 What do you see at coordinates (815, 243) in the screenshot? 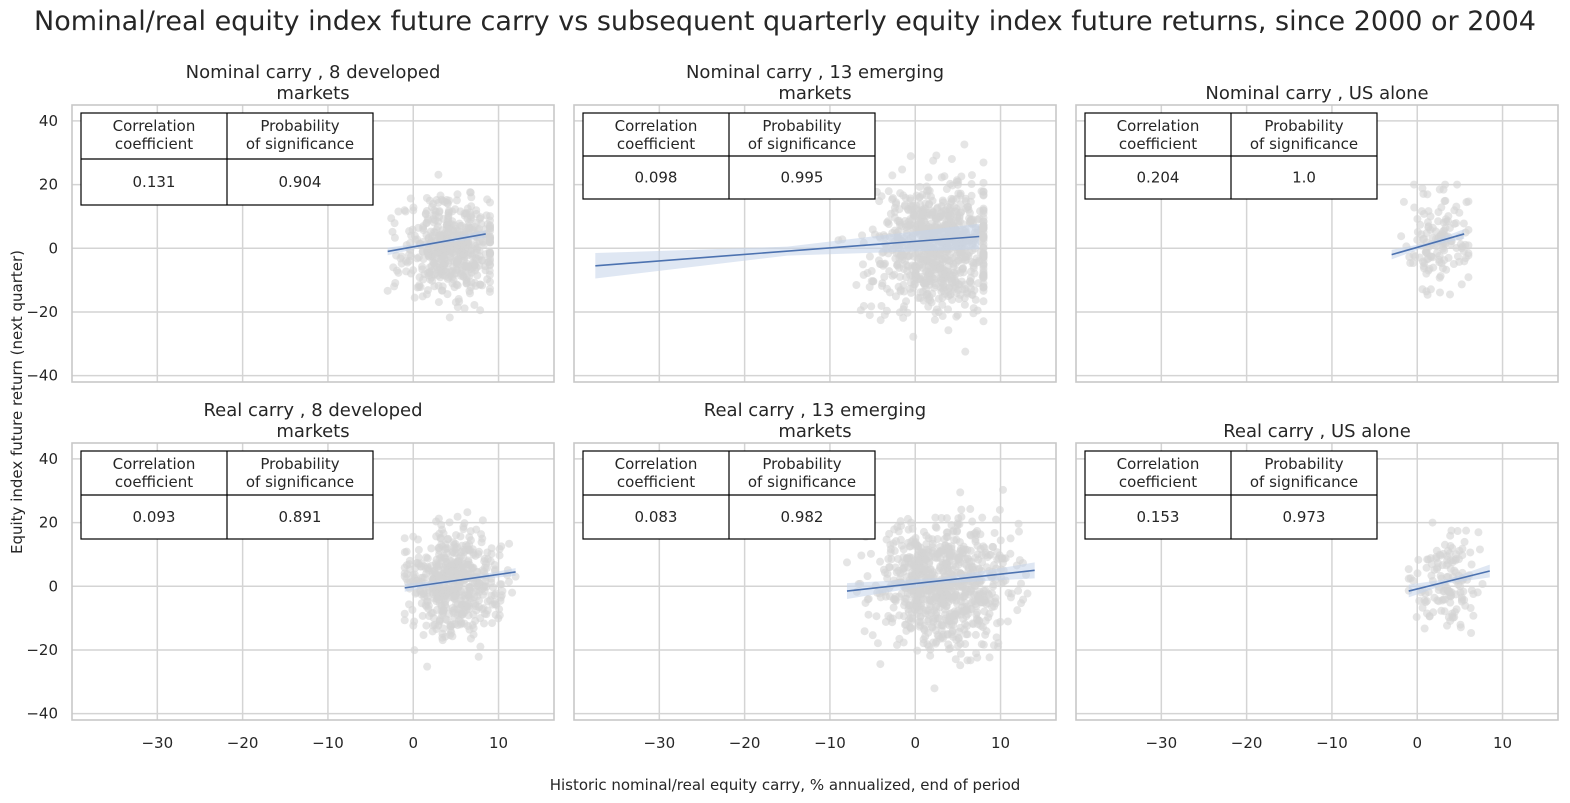
I see `axes-frame` at bounding box center [815, 243].